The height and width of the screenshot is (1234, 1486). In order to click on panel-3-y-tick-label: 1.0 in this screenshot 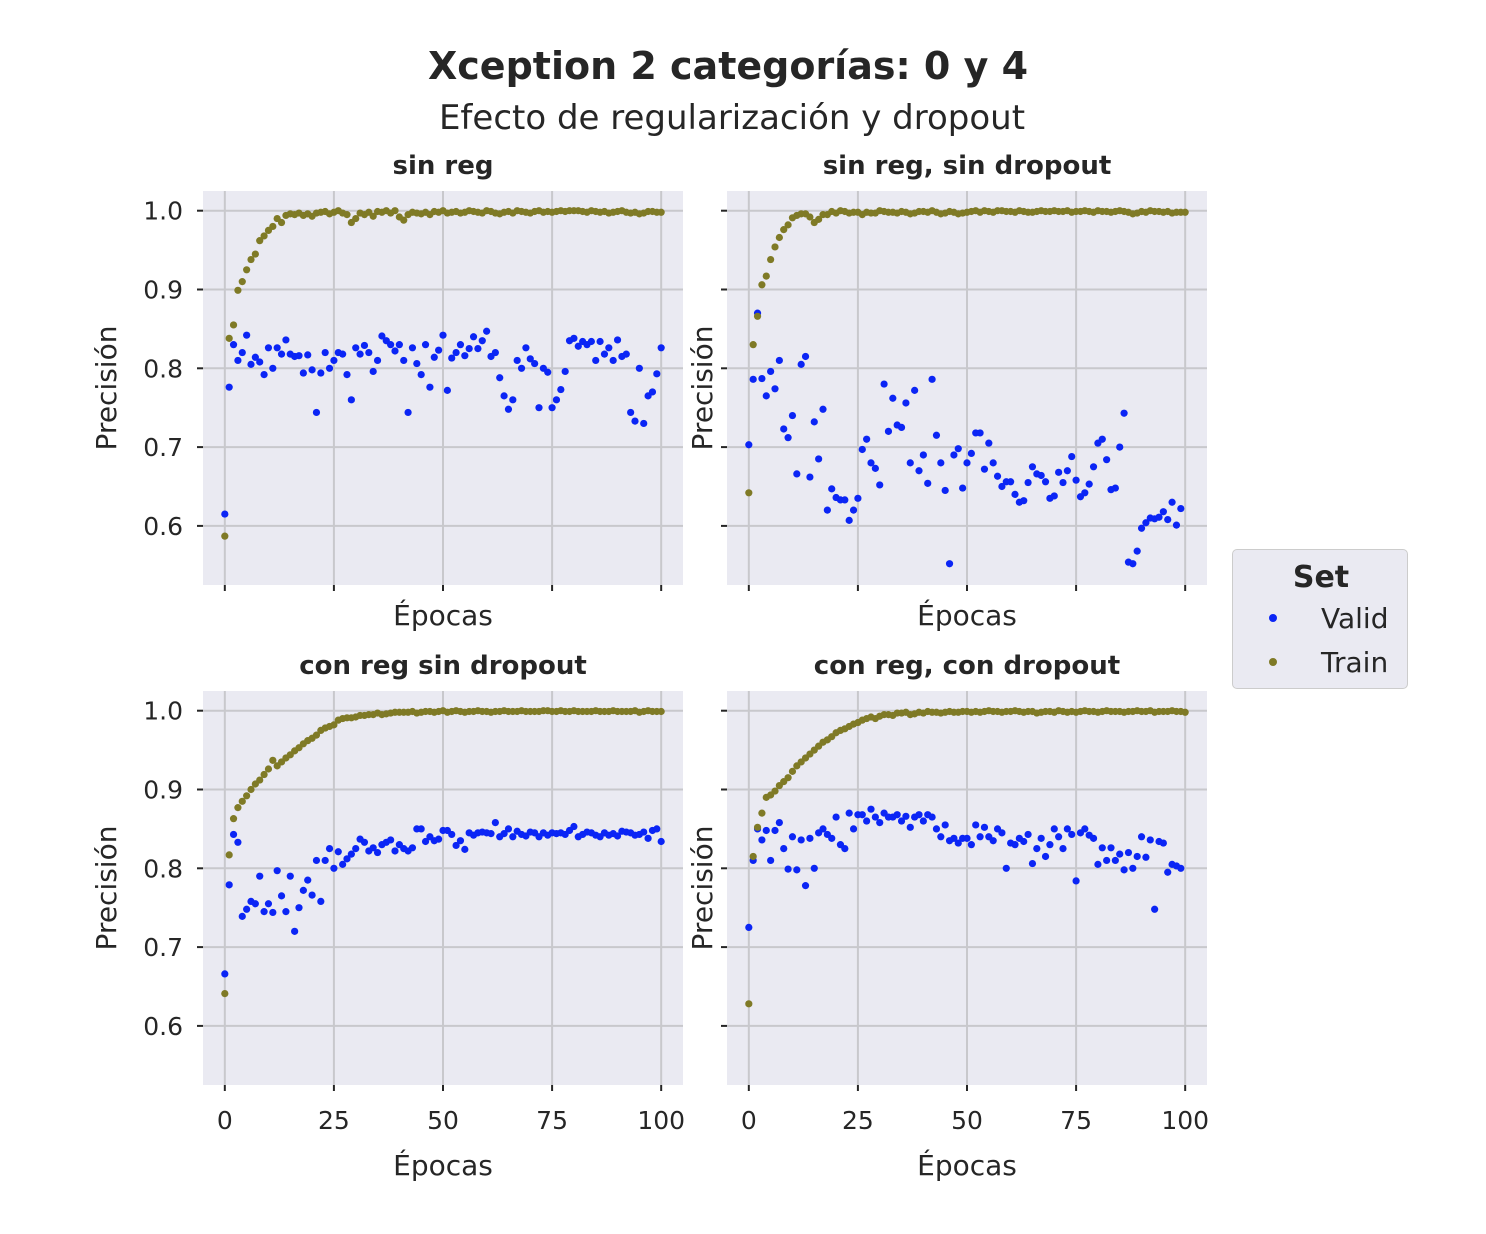, I will do `click(163, 711)`.